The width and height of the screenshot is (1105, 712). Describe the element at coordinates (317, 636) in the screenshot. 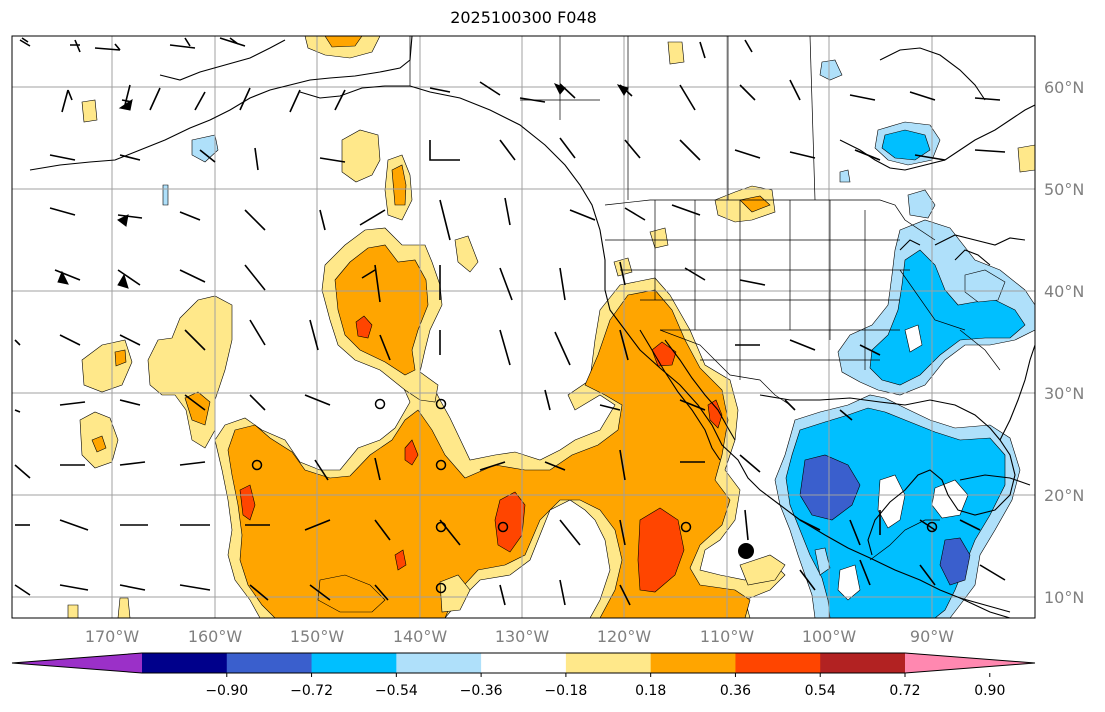

I see `lon-label-150w: 150°W` at that location.